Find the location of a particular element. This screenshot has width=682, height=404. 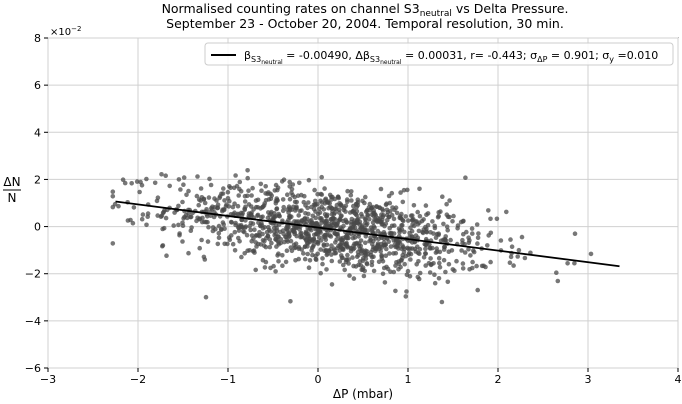

x-tick-label: 4 is located at coordinates (678, 379).